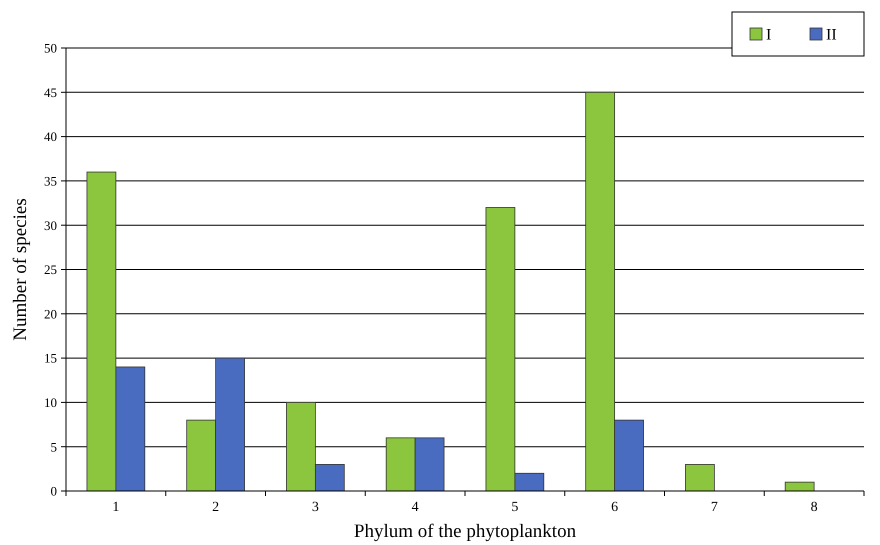  Describe the element at coordinates (50, 314) in the screenshot. I see `y-tick-label: 20` at that location.